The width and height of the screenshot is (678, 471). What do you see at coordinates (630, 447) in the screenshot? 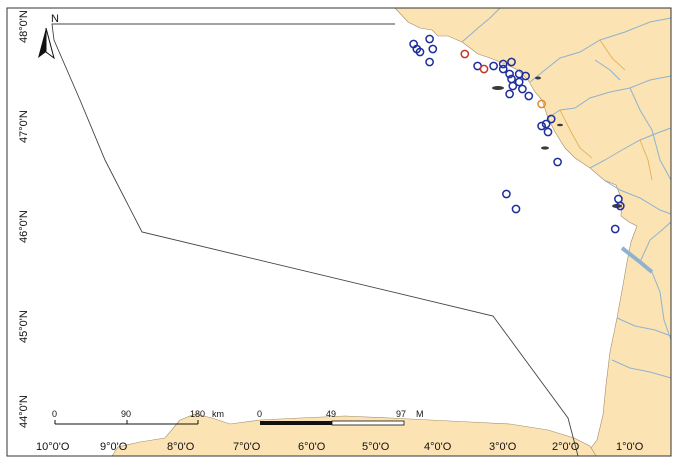
I see `lon-label-1: 1°0'O` at bounding box center [630, 447].